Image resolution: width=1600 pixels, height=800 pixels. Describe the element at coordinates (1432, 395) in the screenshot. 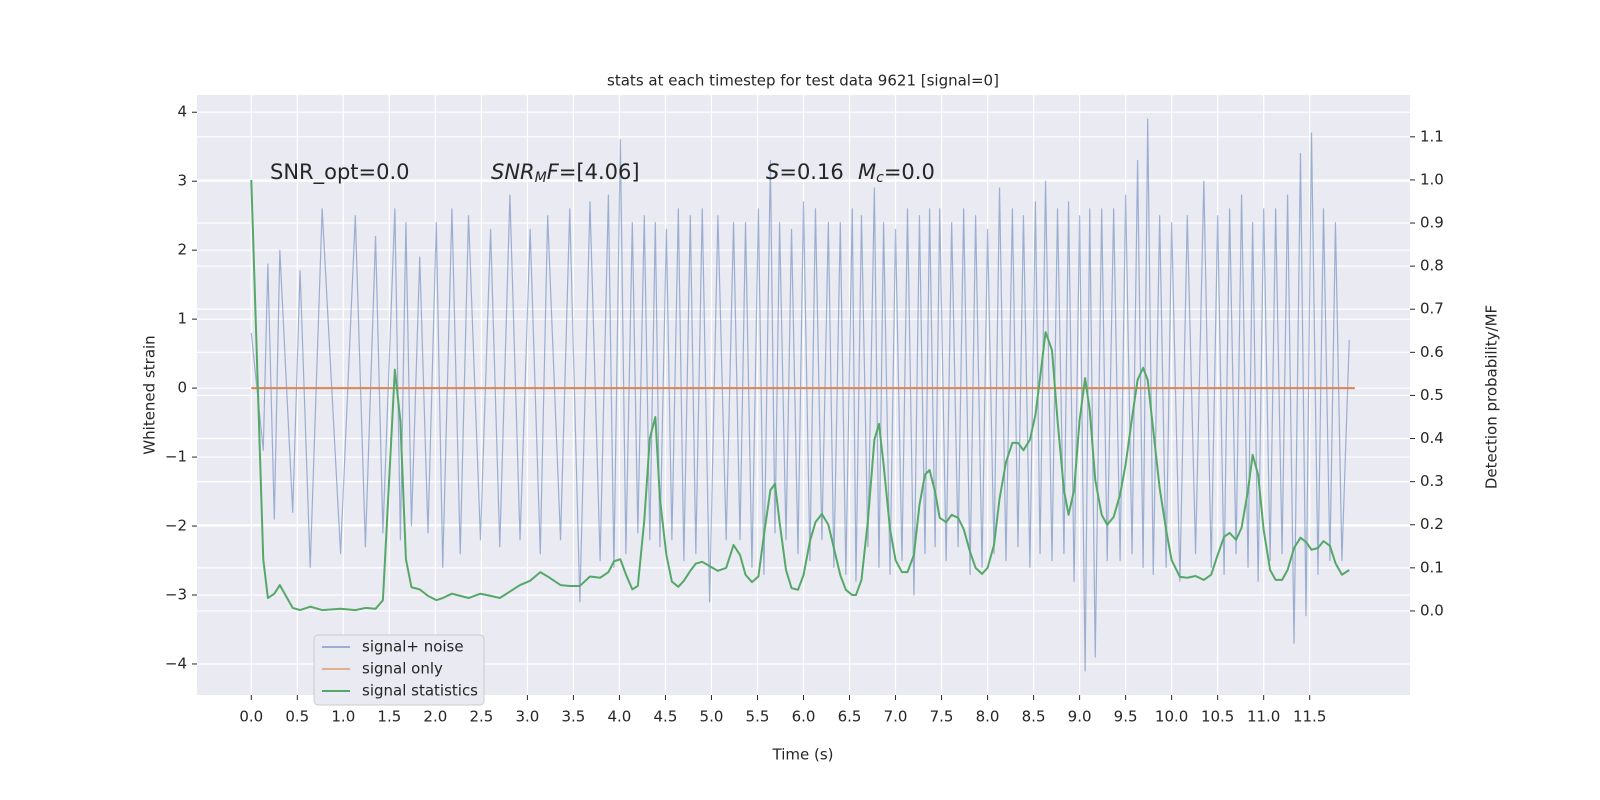

I see `y2-tick-label: 0.5` at that location.